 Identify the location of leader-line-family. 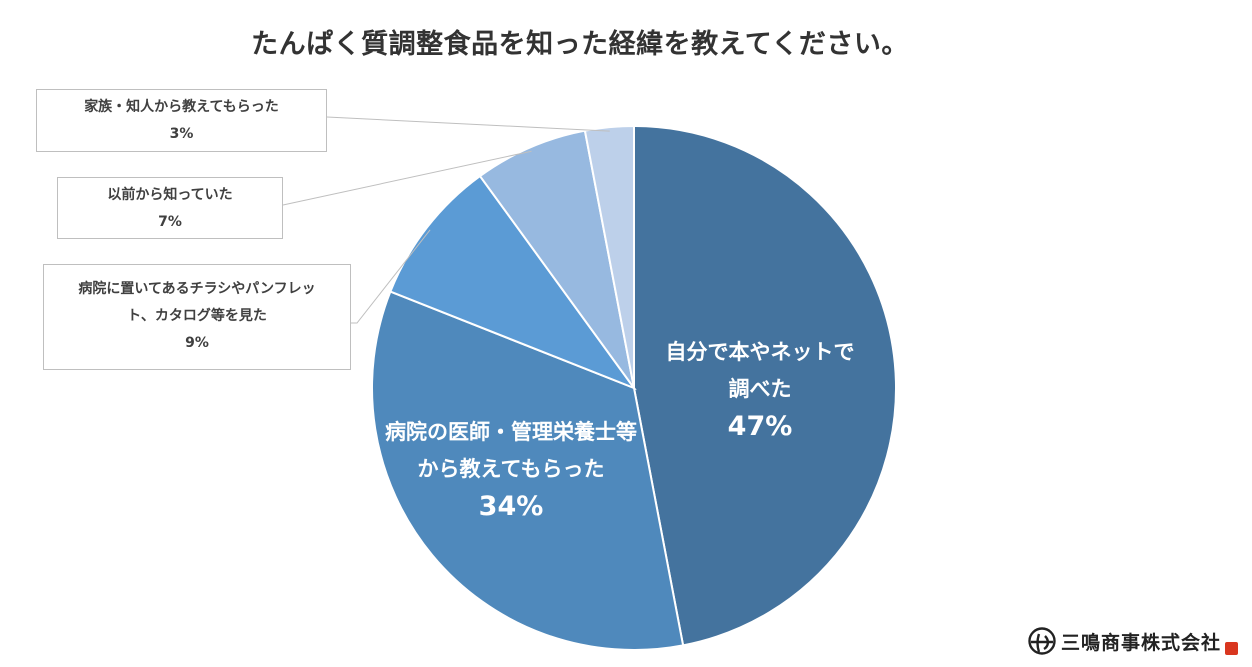
(468, 124).